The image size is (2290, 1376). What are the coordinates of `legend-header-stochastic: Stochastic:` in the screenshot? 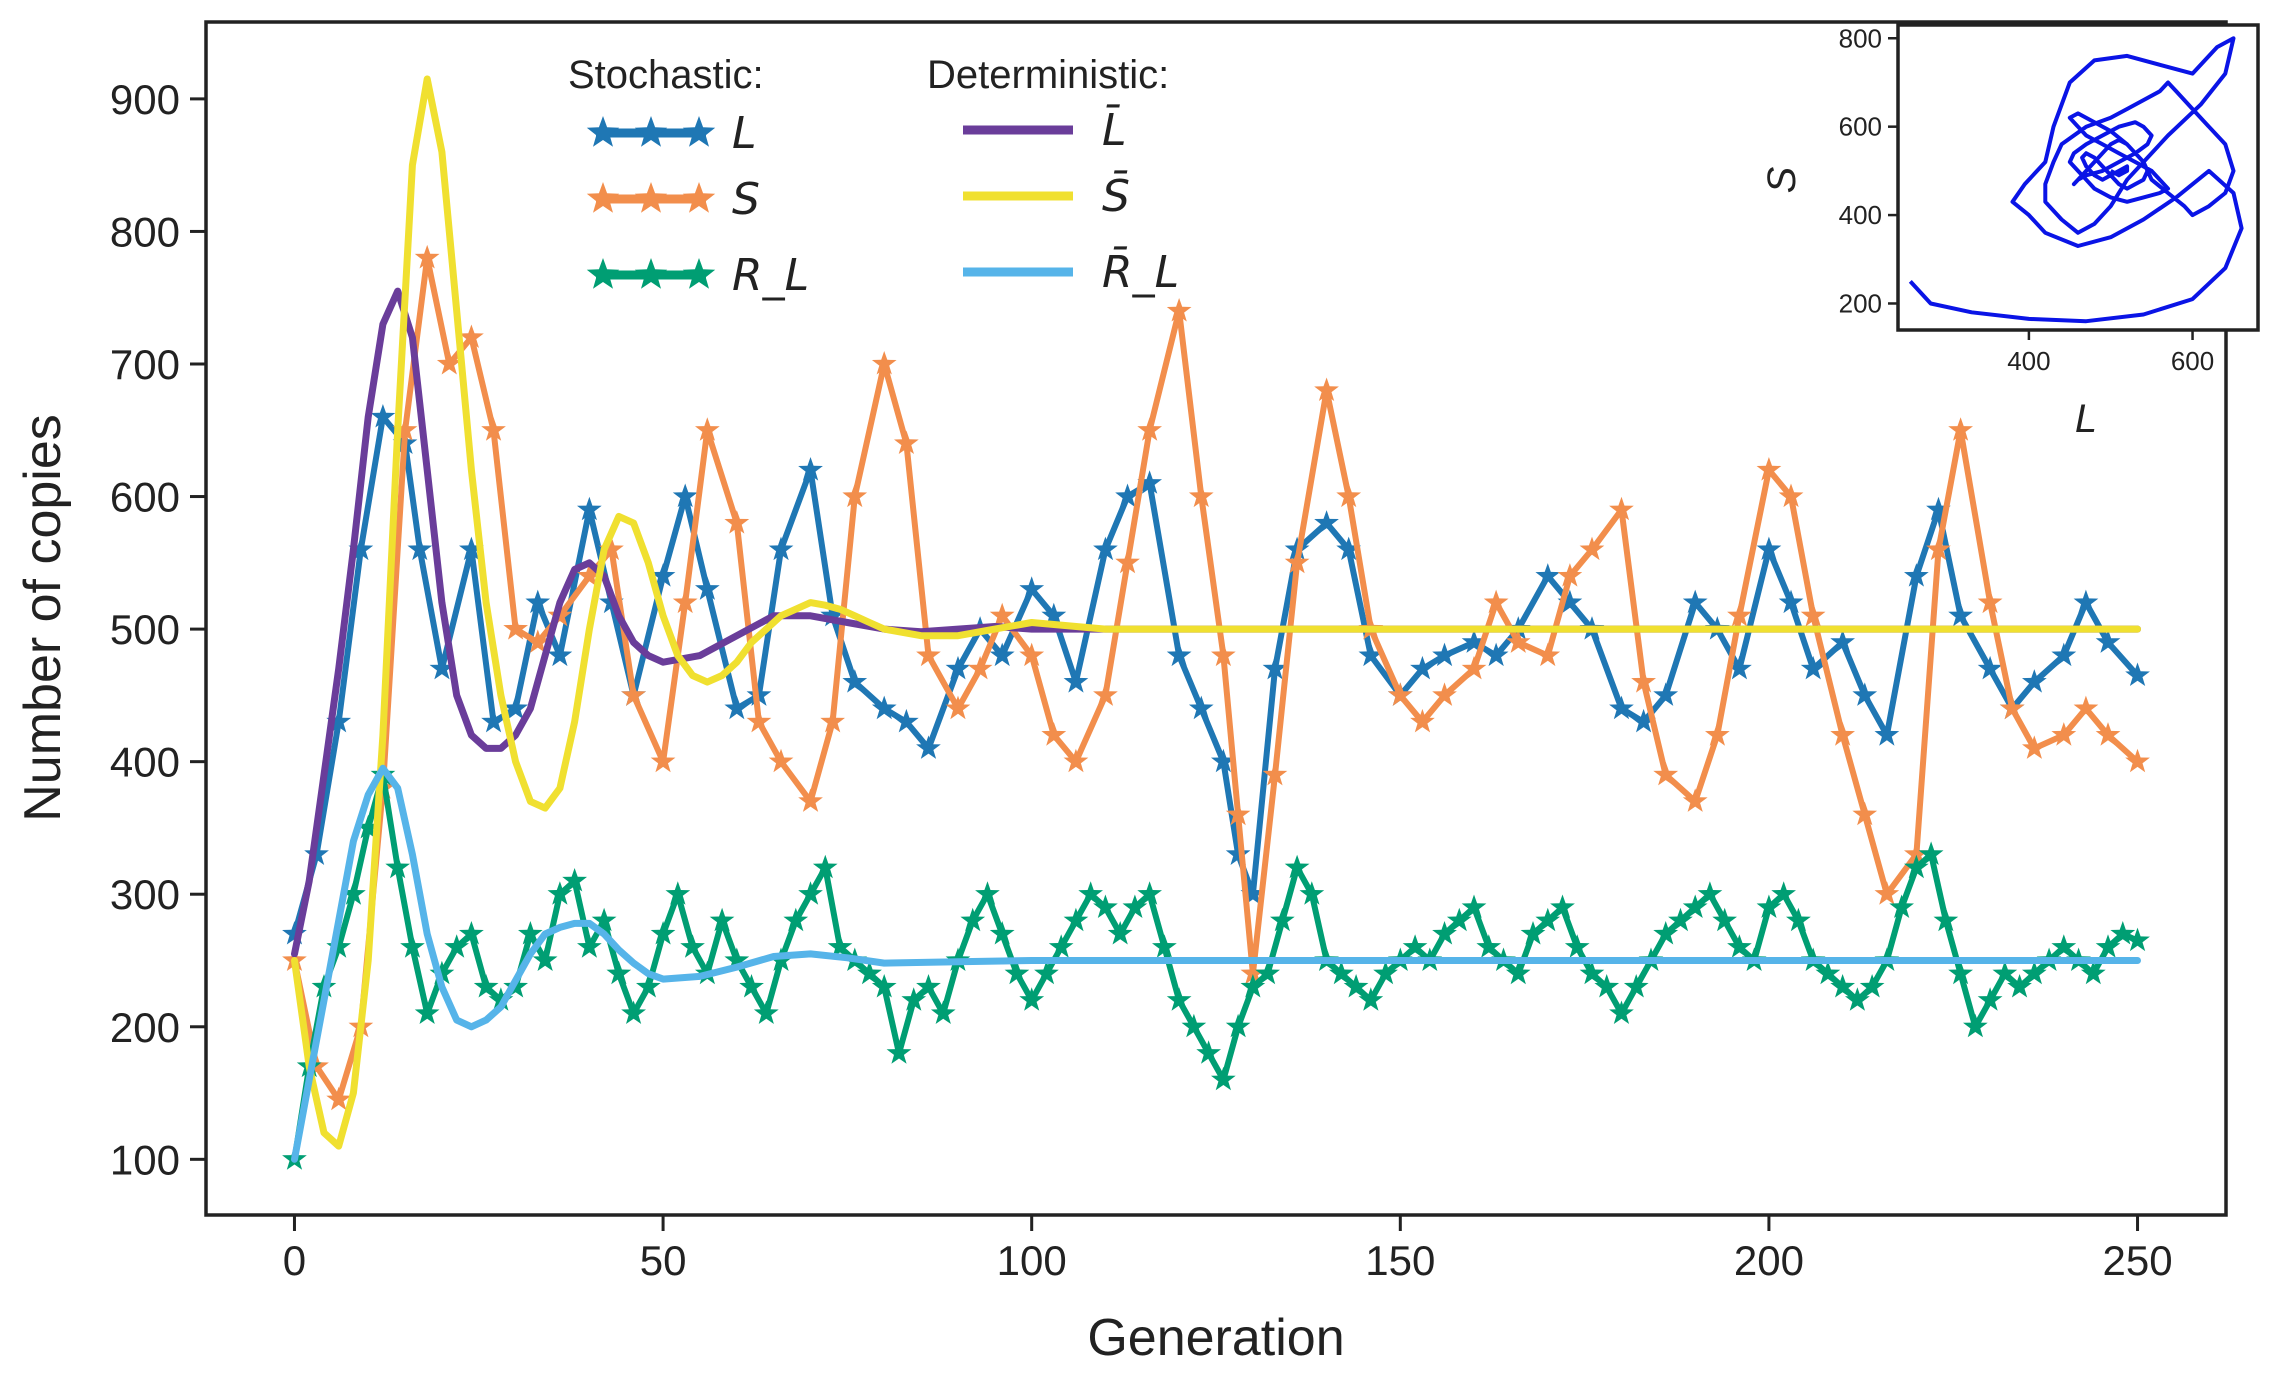 It's located at (666, 75).